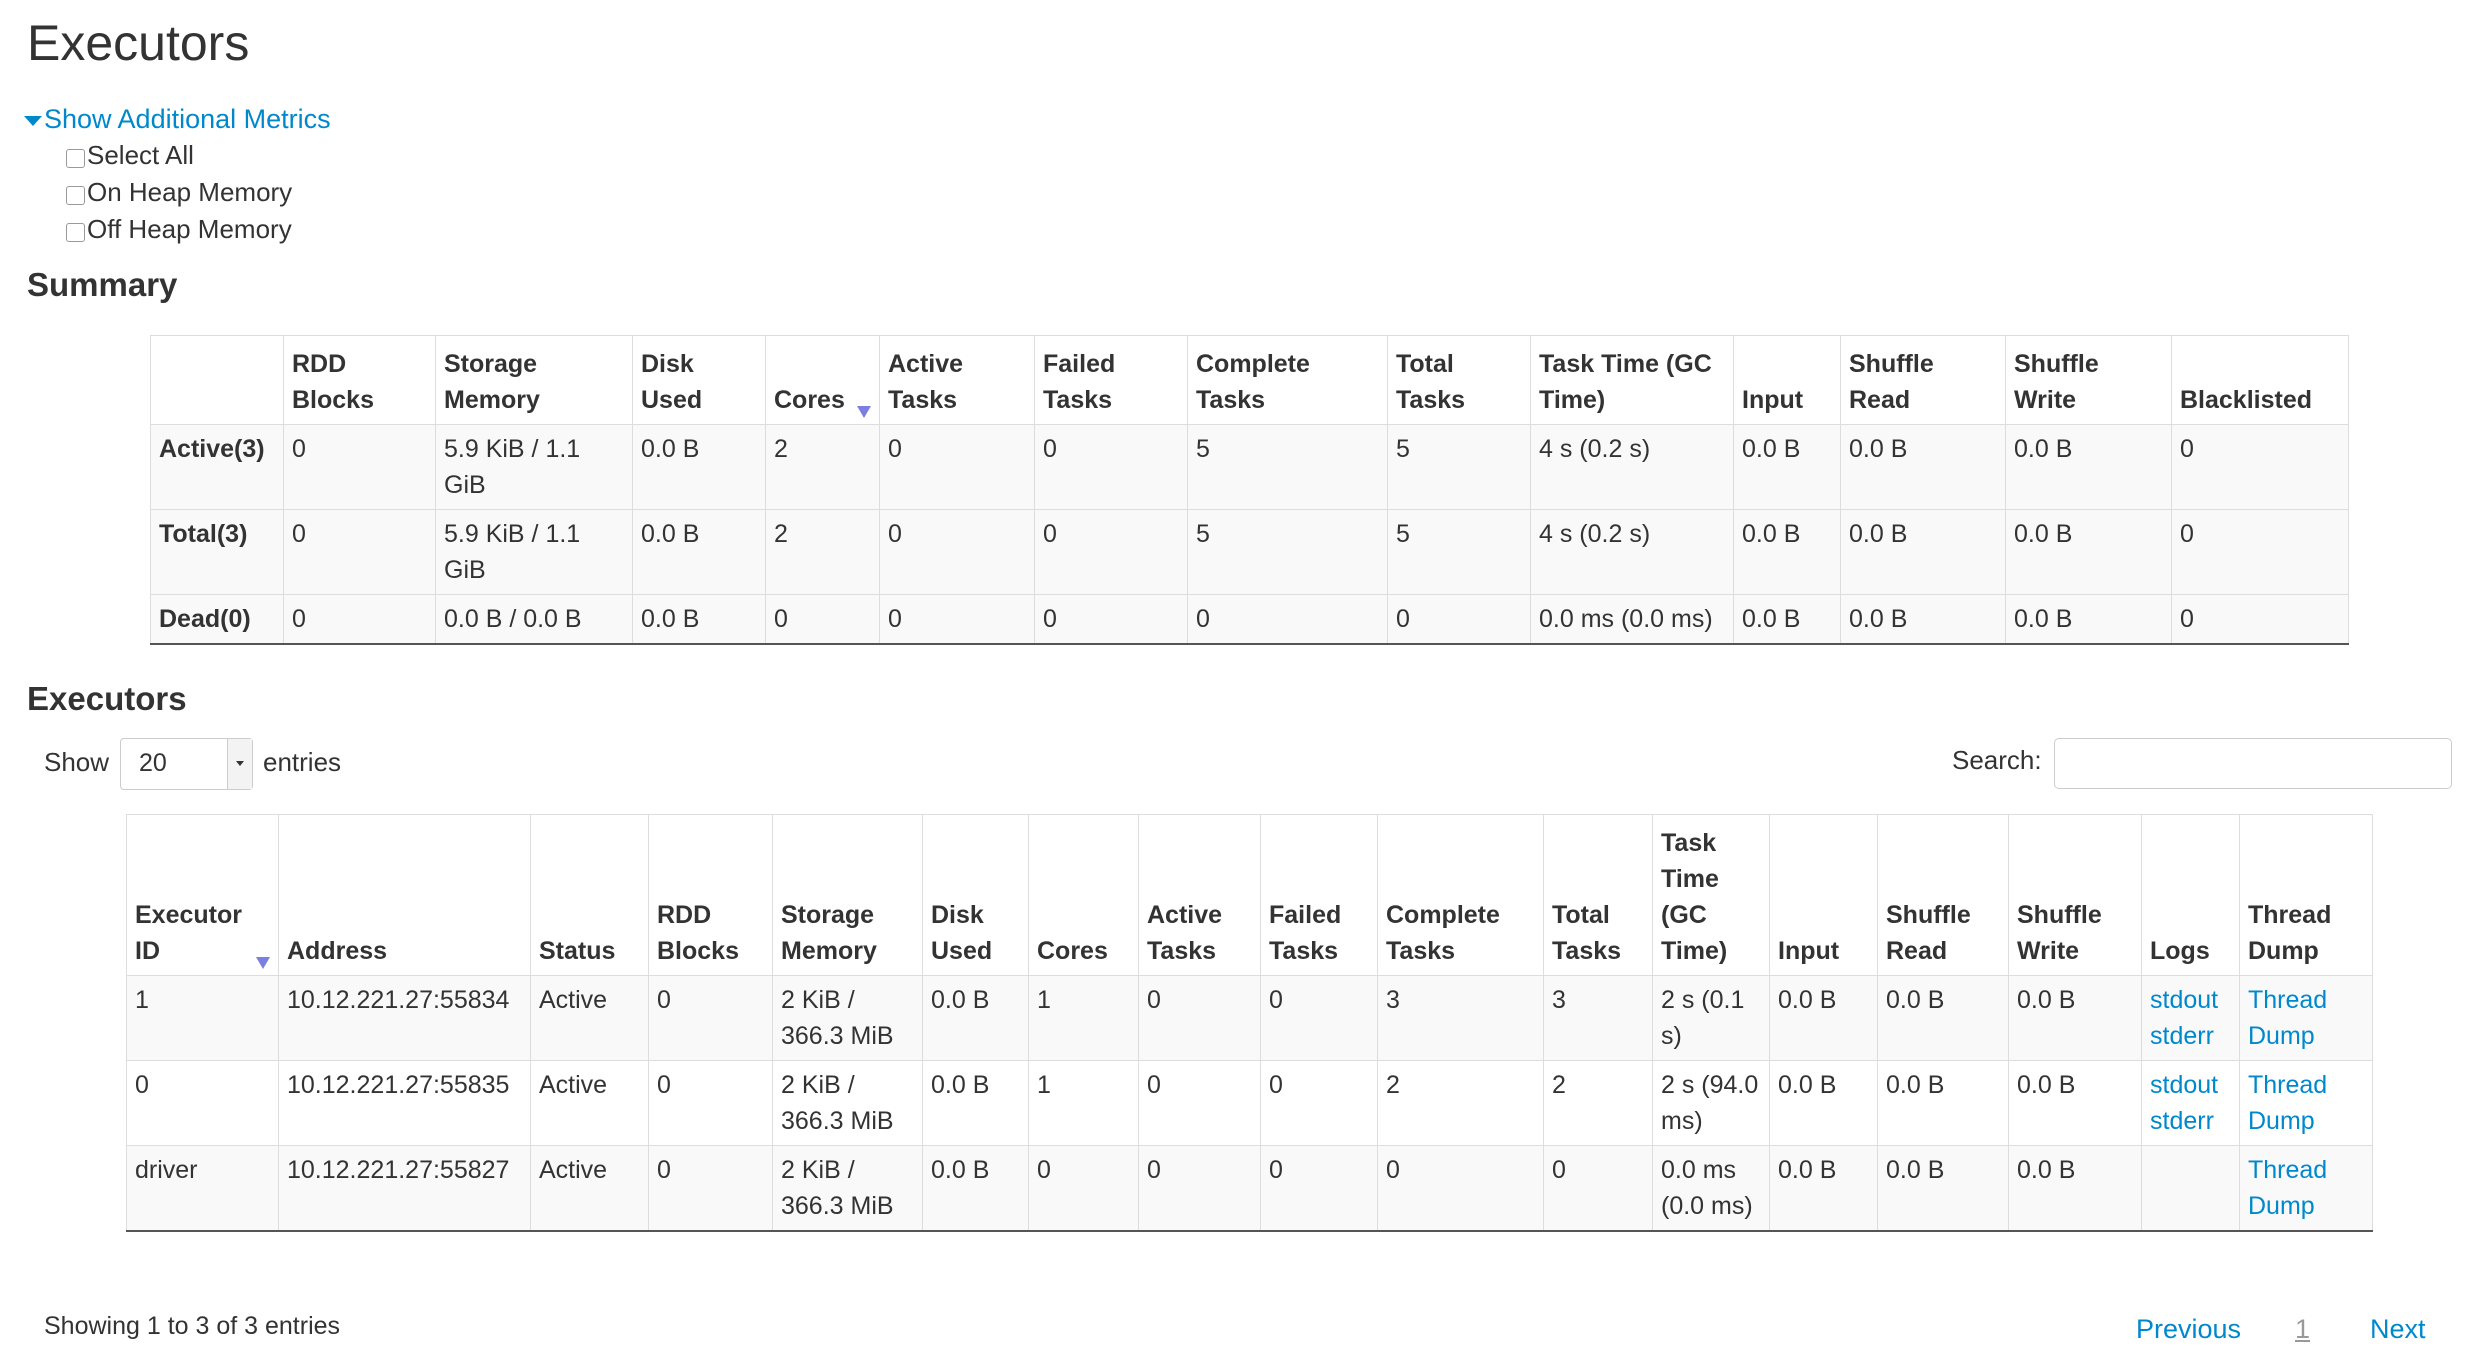 This screenshot has width=2466, height=1354. Describe the element at coordinates (589, 1103) in the screenshot. I see `cell: Active` at that location.